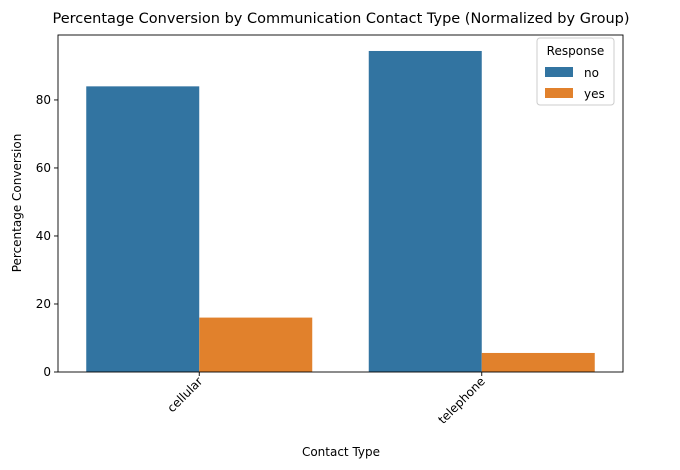 This screenshot has height=470, width=680. What do you see at coordinates (425, 211) in the screenshot?
I see `bar-no-telephone` at bounding box center [425, 211].